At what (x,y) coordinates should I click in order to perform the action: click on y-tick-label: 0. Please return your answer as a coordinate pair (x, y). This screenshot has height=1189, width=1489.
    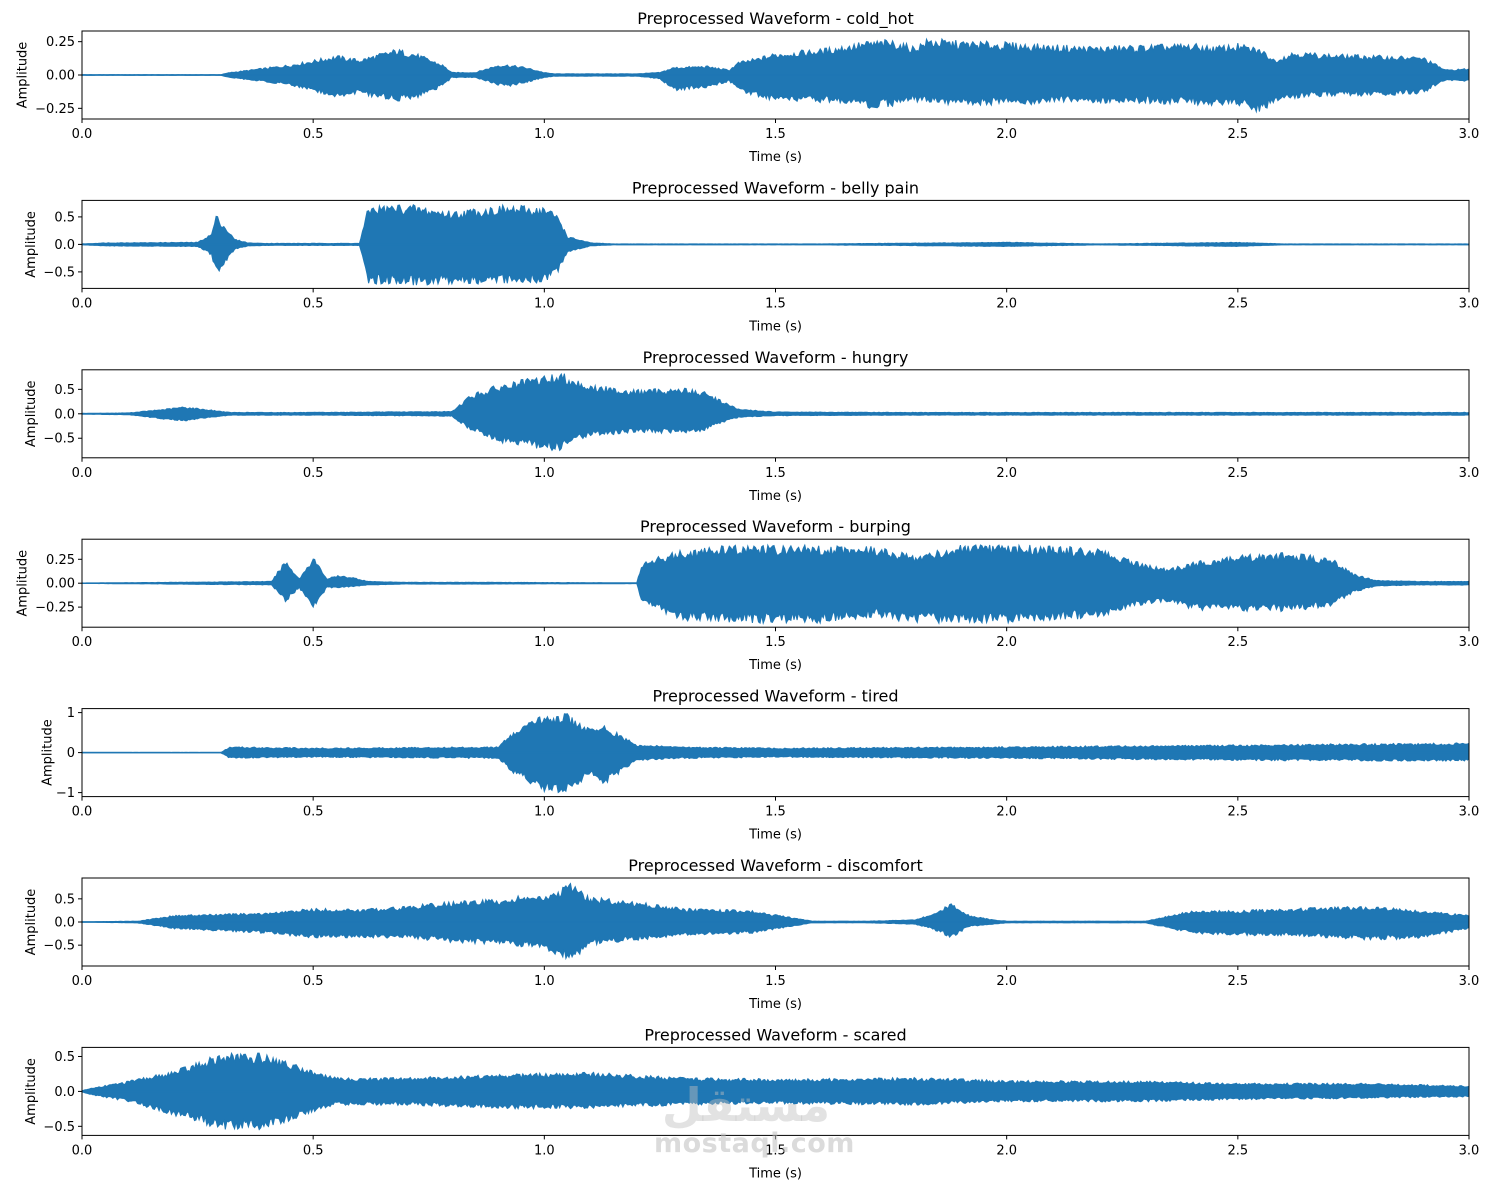
    Looking at the image, I should click on (71, 753).